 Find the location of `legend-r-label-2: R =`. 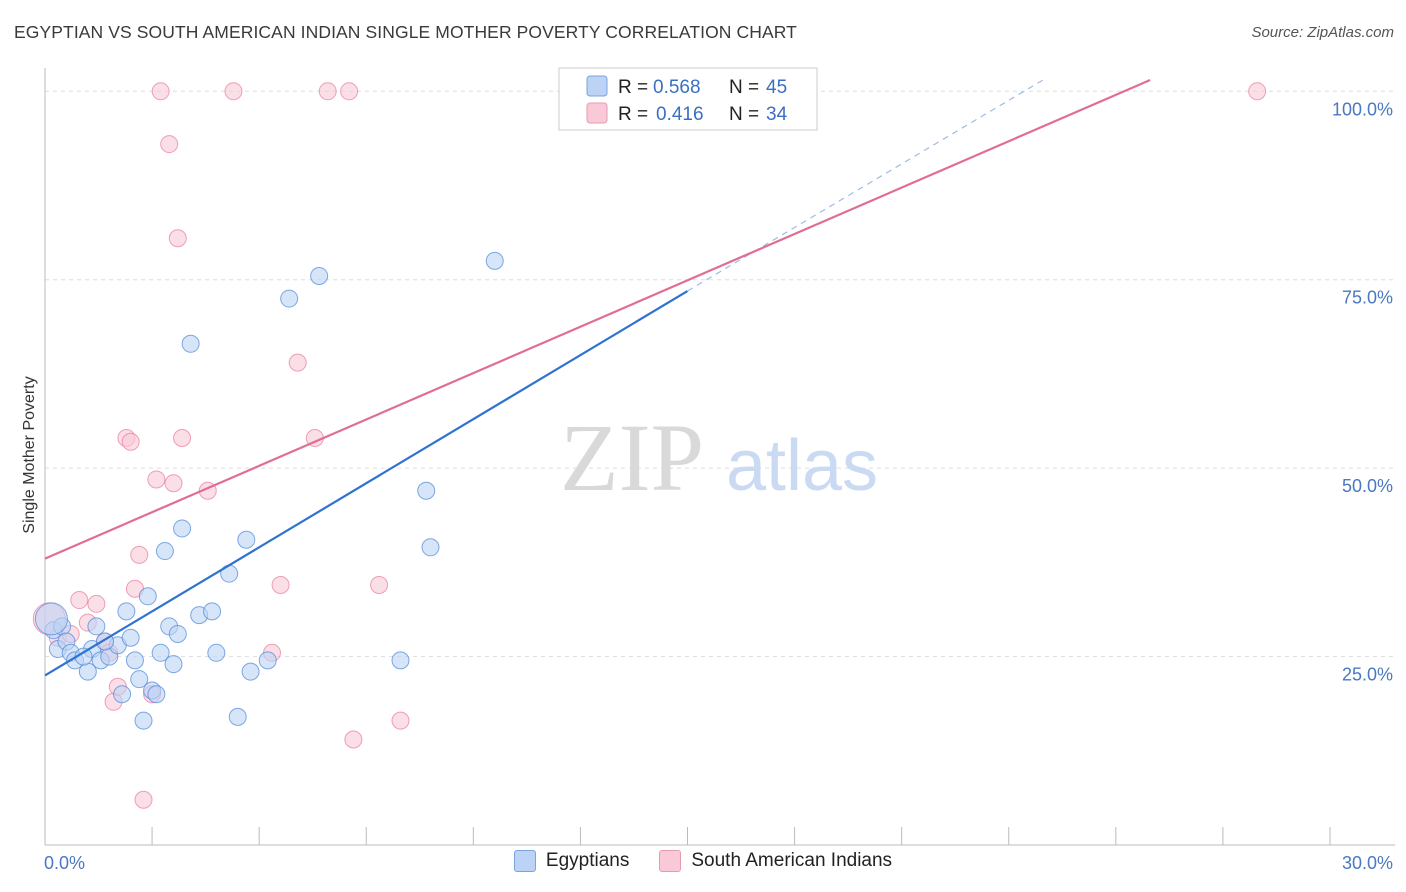

legend-r-label-2: R = is located at coordinates (633, 114).